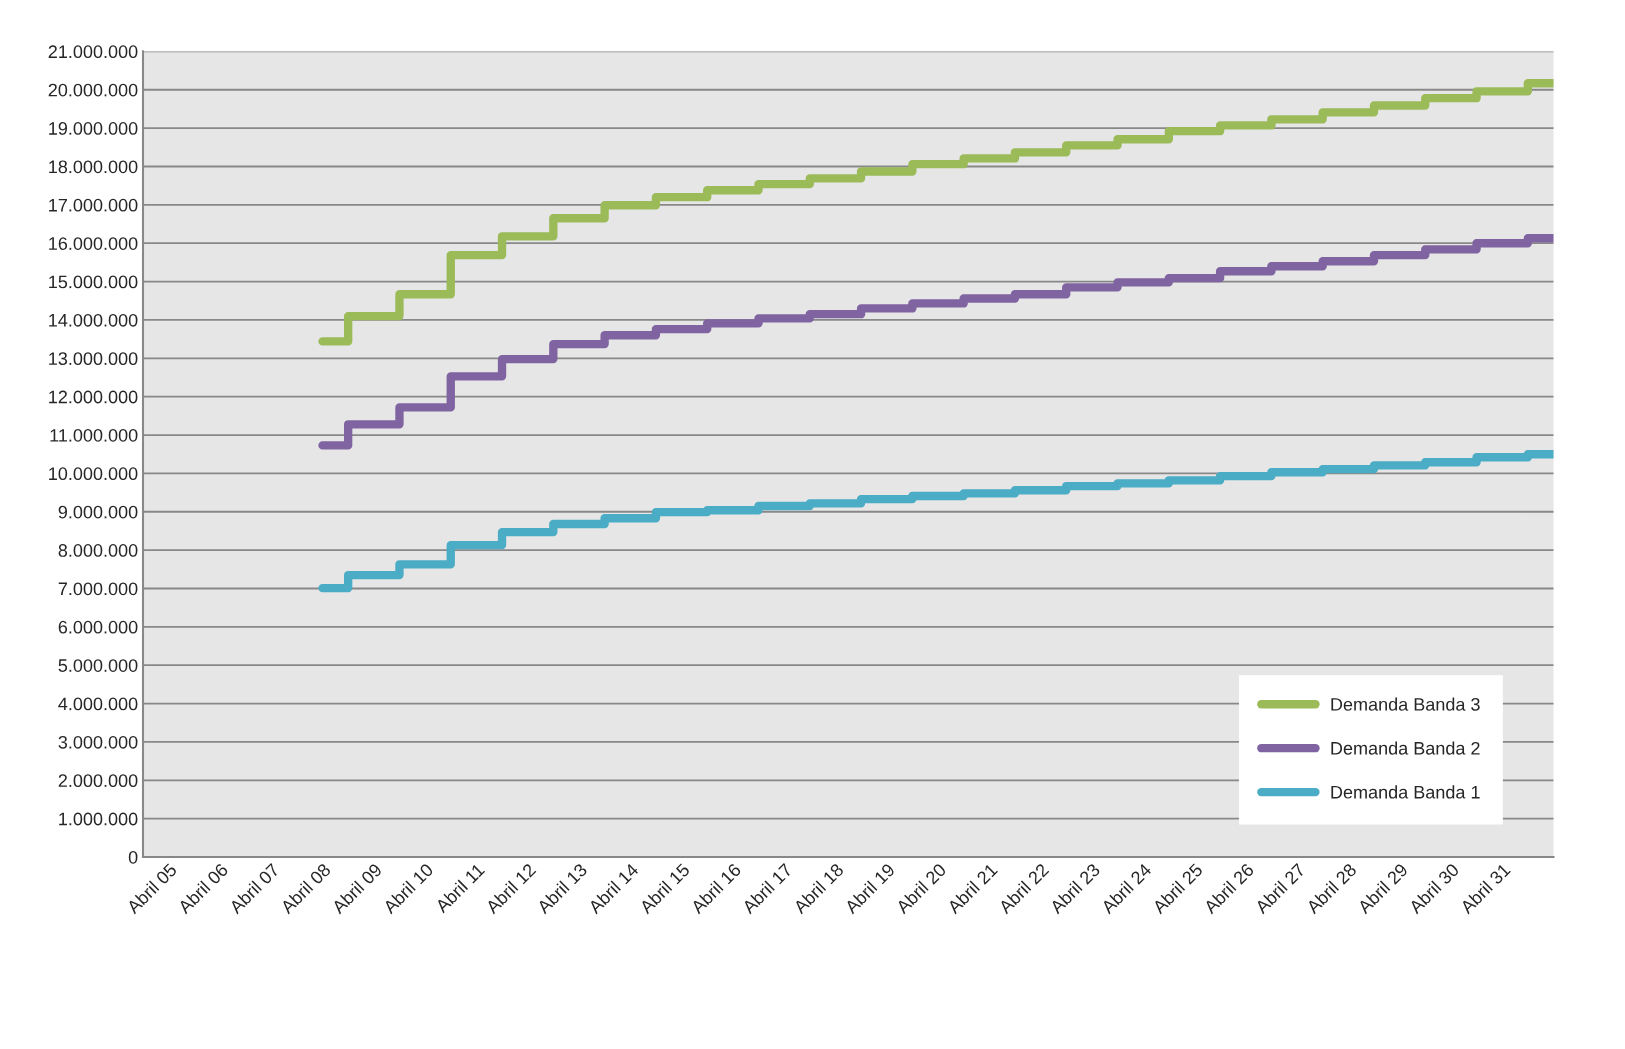 This screenshot has height=1049, width=1625. Describe the element at coordinates (1405, 792) in the screenshot. I see `legend-label: Demanda Banda 1` at that location.